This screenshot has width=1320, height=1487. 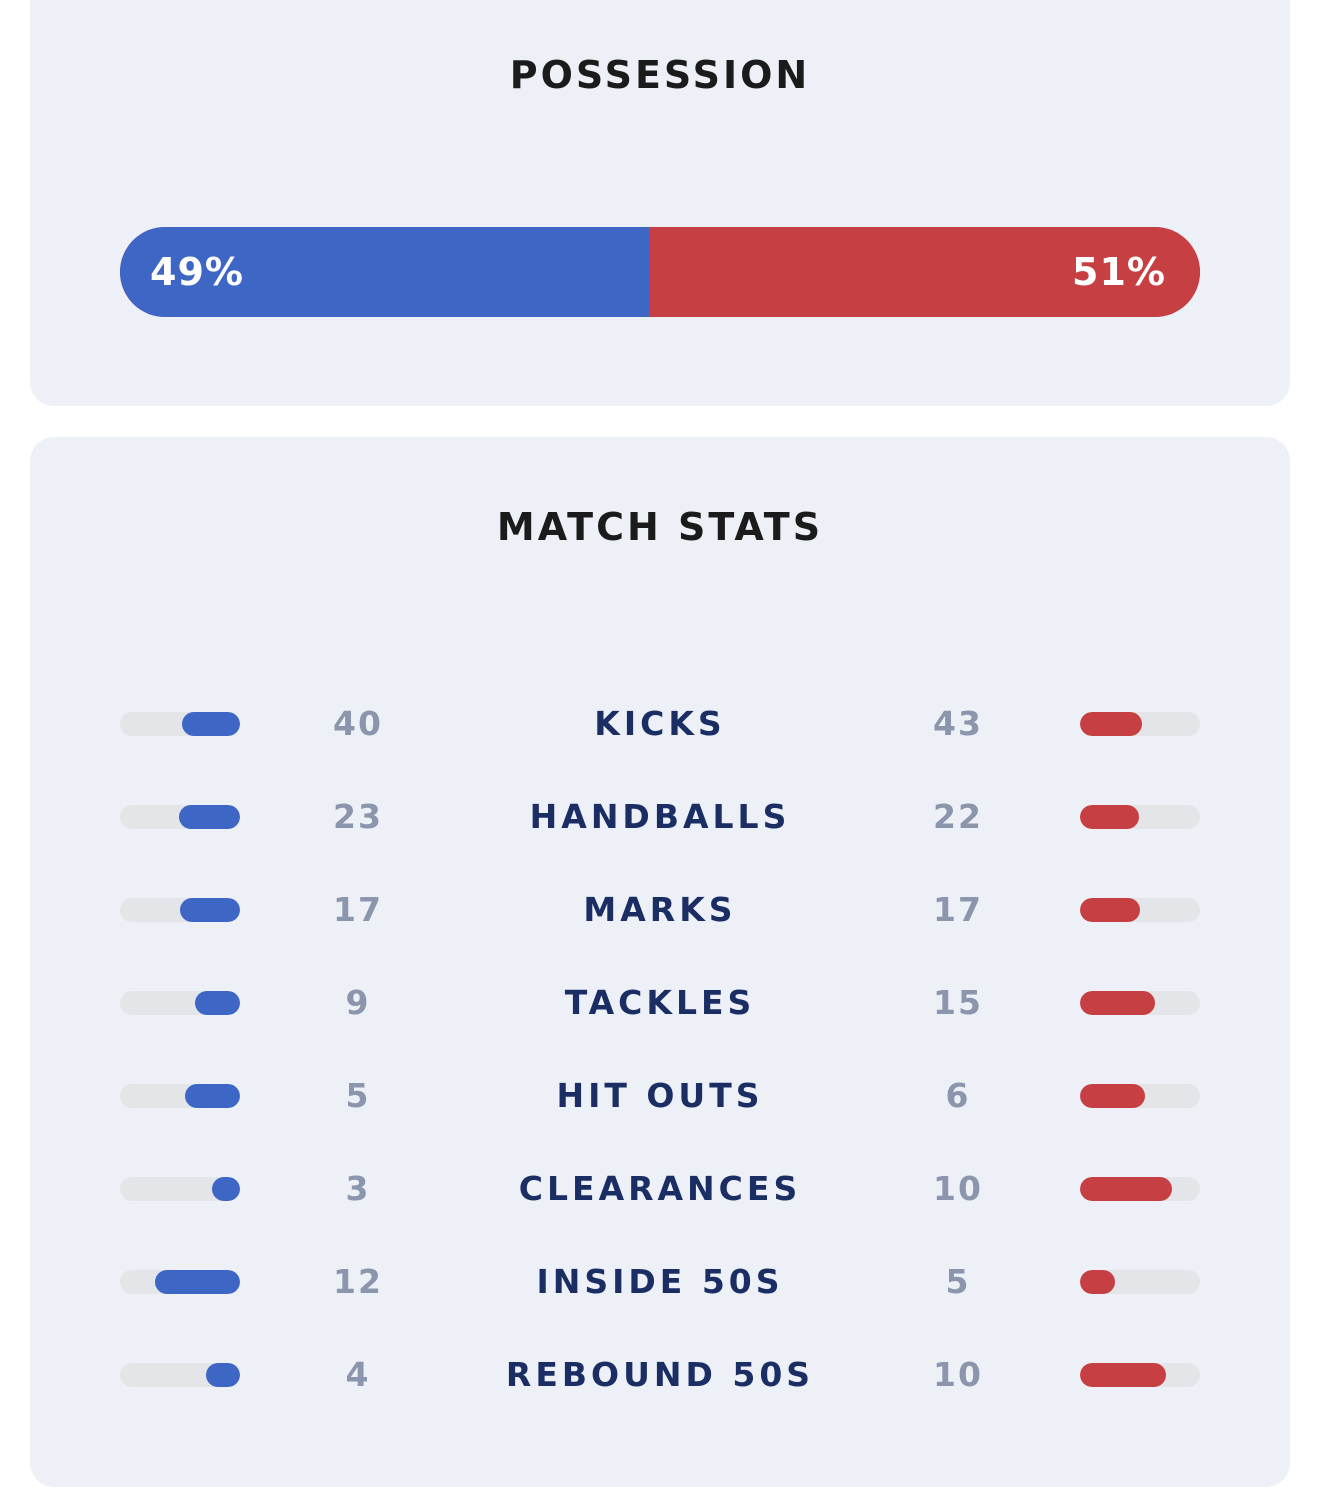 I want to click on home-stat-value: 40, so click(x=358, y=723).